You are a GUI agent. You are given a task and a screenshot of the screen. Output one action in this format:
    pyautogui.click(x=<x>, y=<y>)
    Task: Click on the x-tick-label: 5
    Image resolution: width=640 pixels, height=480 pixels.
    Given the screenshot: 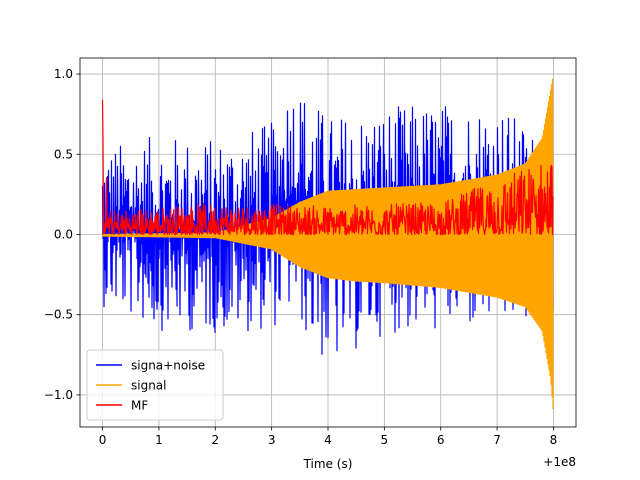 What is the action you would take?
    pyautogui.click(x=385, y=440)
    